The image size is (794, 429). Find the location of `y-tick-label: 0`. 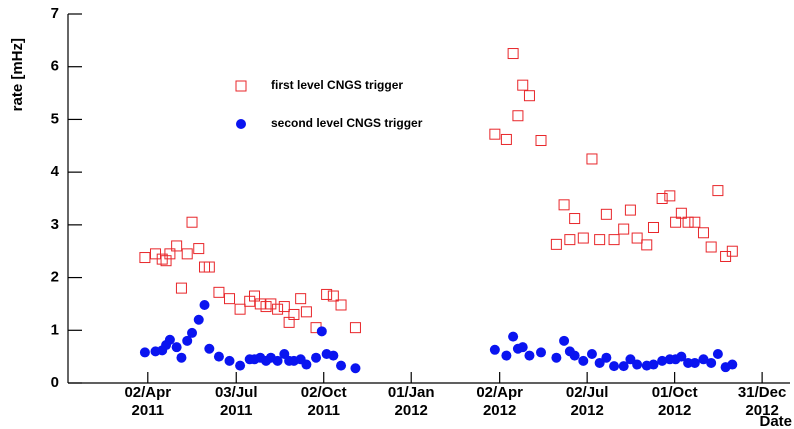

y-tick-label: 0 is located at coordinates (55, 382).